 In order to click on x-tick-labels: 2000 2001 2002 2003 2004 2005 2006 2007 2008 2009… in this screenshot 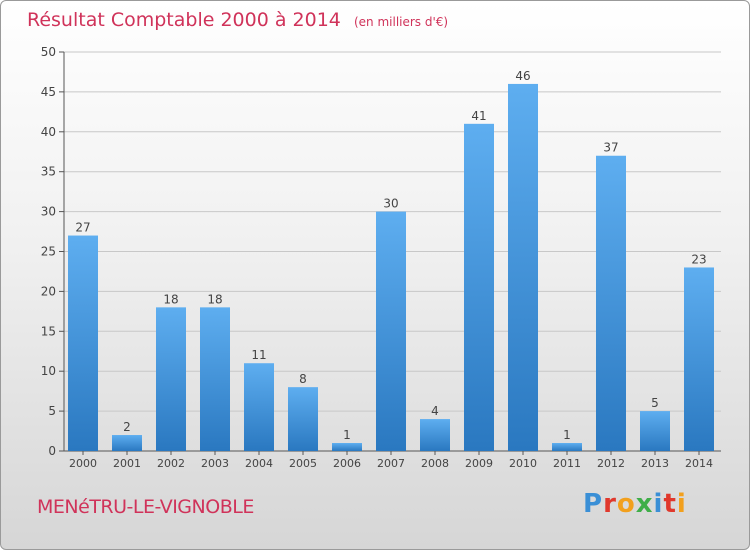, I will do `click(391, 463)`.